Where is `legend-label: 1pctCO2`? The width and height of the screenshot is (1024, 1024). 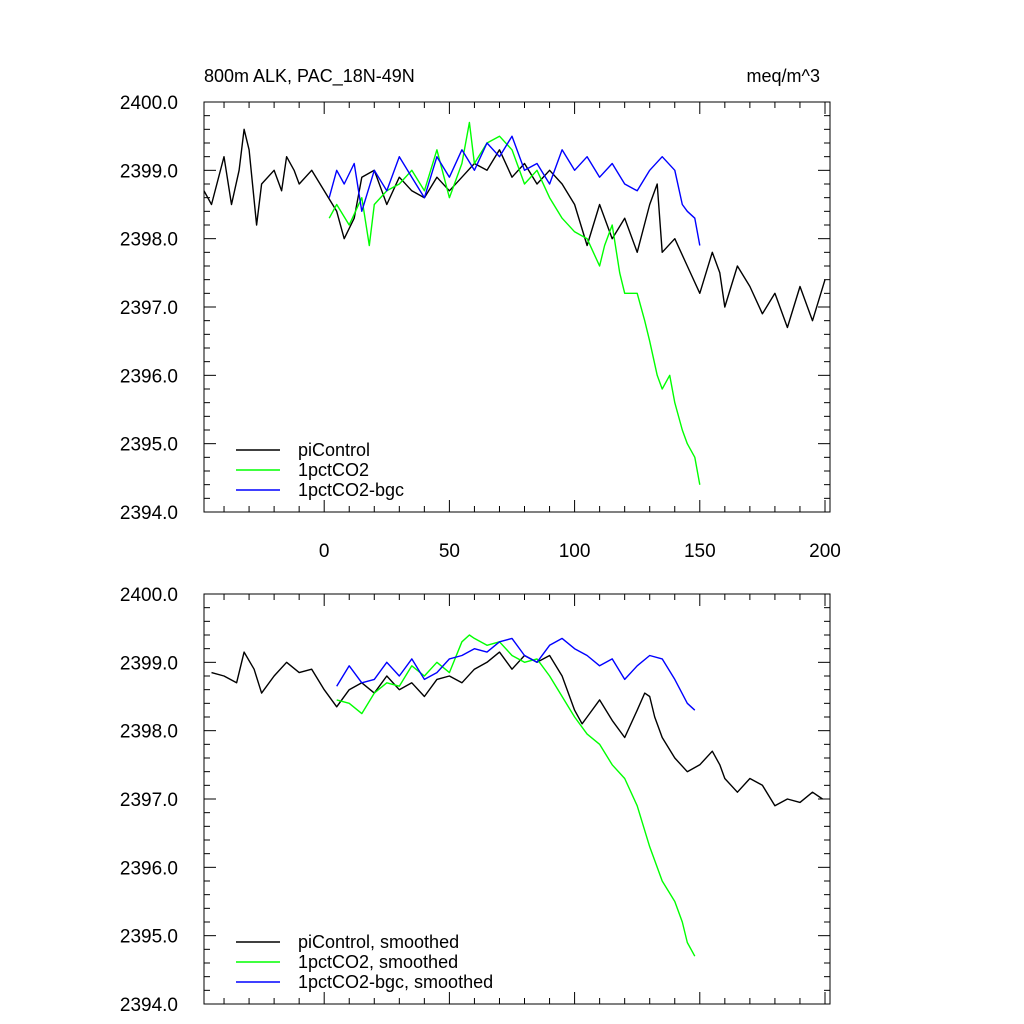
legend-label: 1pctCO2 is located at coordinates (333, 470).